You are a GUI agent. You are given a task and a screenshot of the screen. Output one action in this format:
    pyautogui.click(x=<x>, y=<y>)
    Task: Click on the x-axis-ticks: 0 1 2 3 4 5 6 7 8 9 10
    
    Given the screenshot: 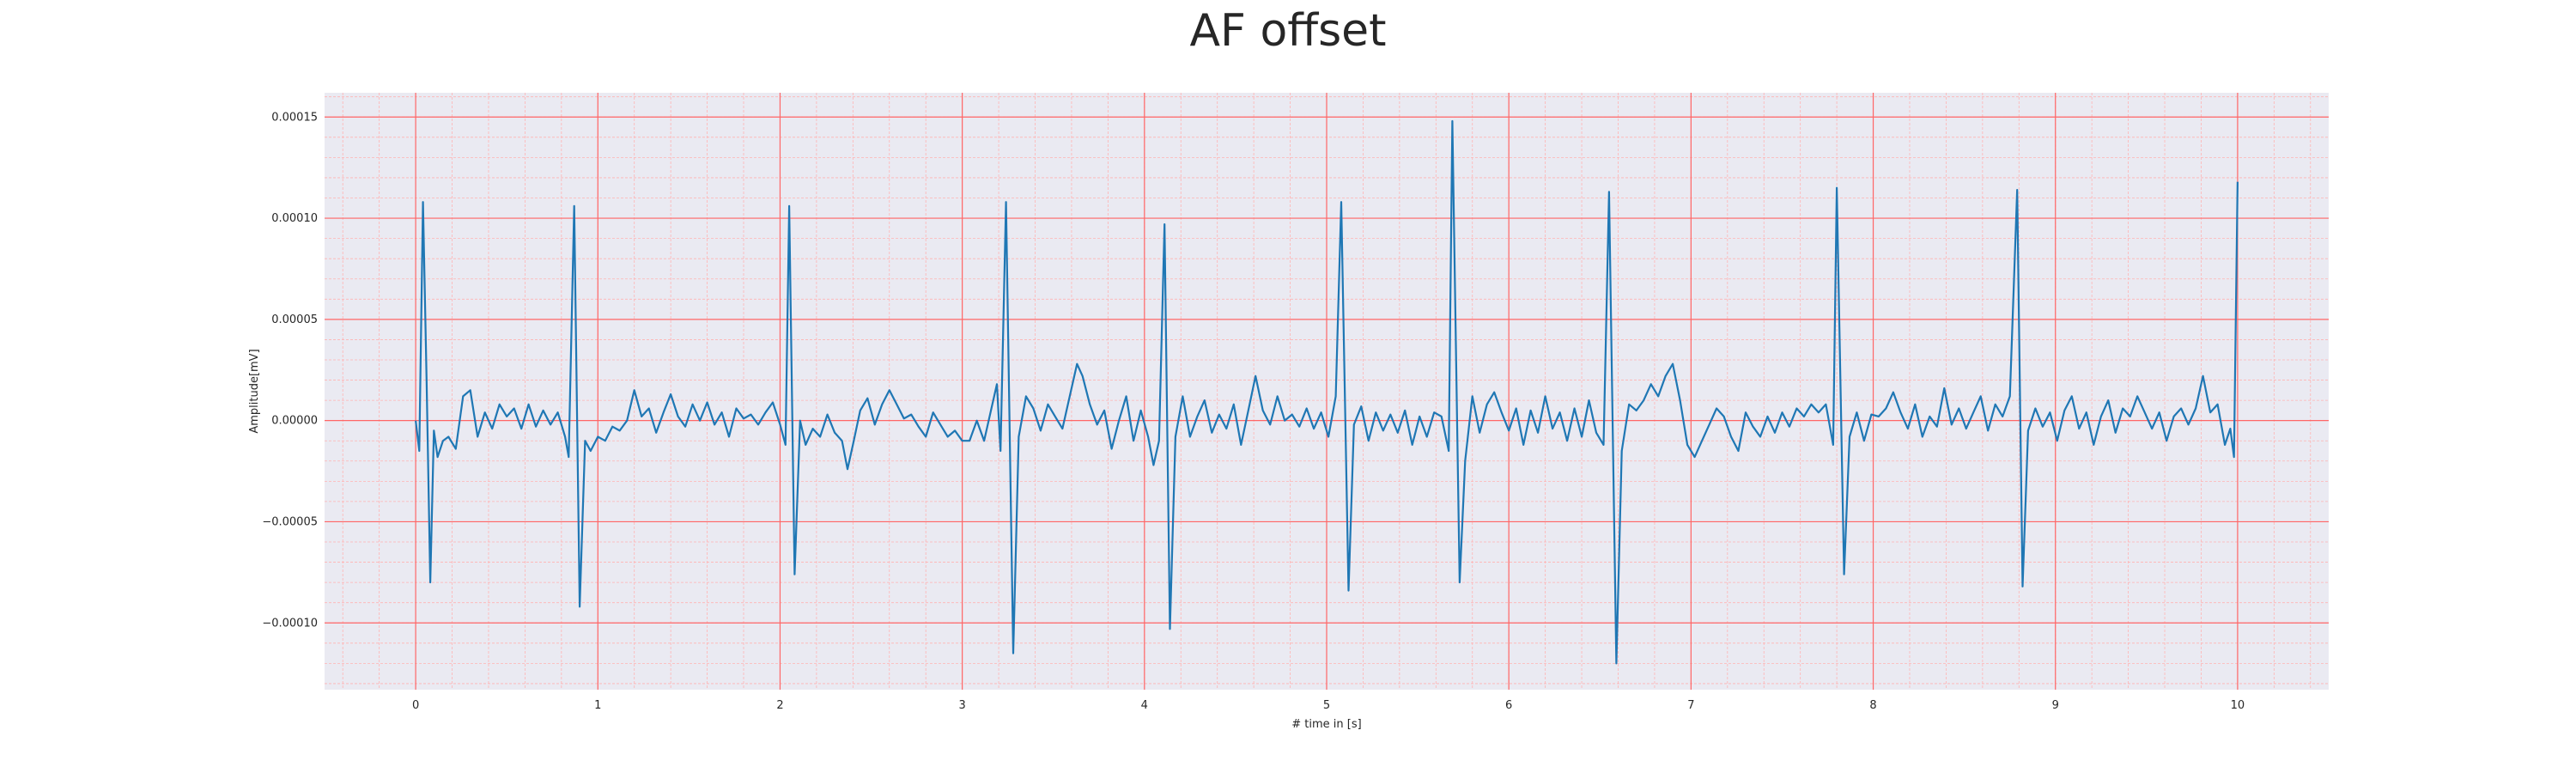 What is the action you would take?
    pyautogui.click(x=1328, y=705)
    